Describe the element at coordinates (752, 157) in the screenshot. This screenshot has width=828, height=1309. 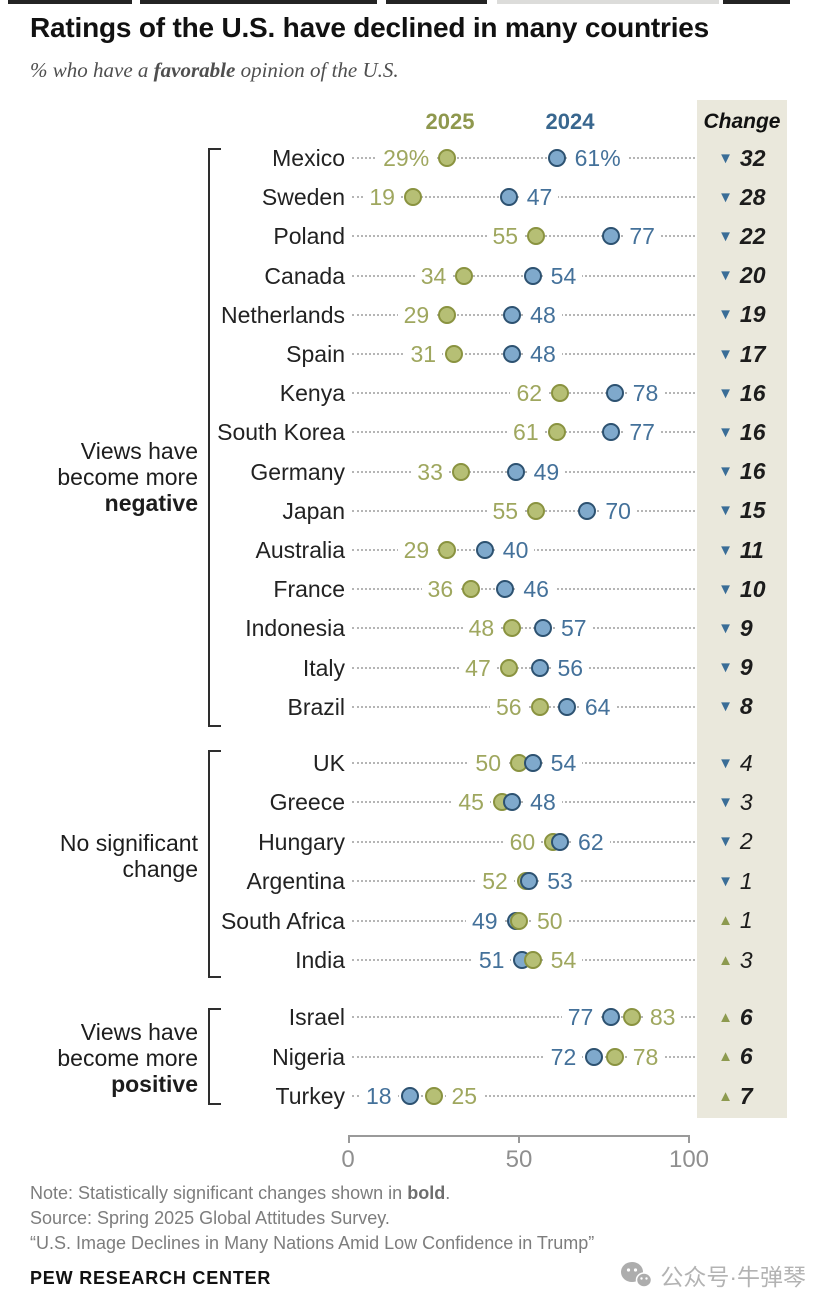
I see `change-value: 32` at that location.